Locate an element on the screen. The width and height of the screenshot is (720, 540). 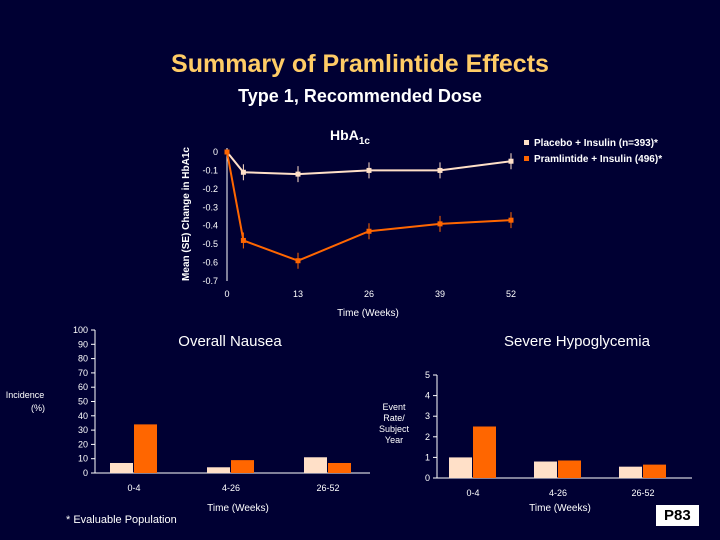
hypo-y-tick-label: 3 is located at coordinates (427, 416).